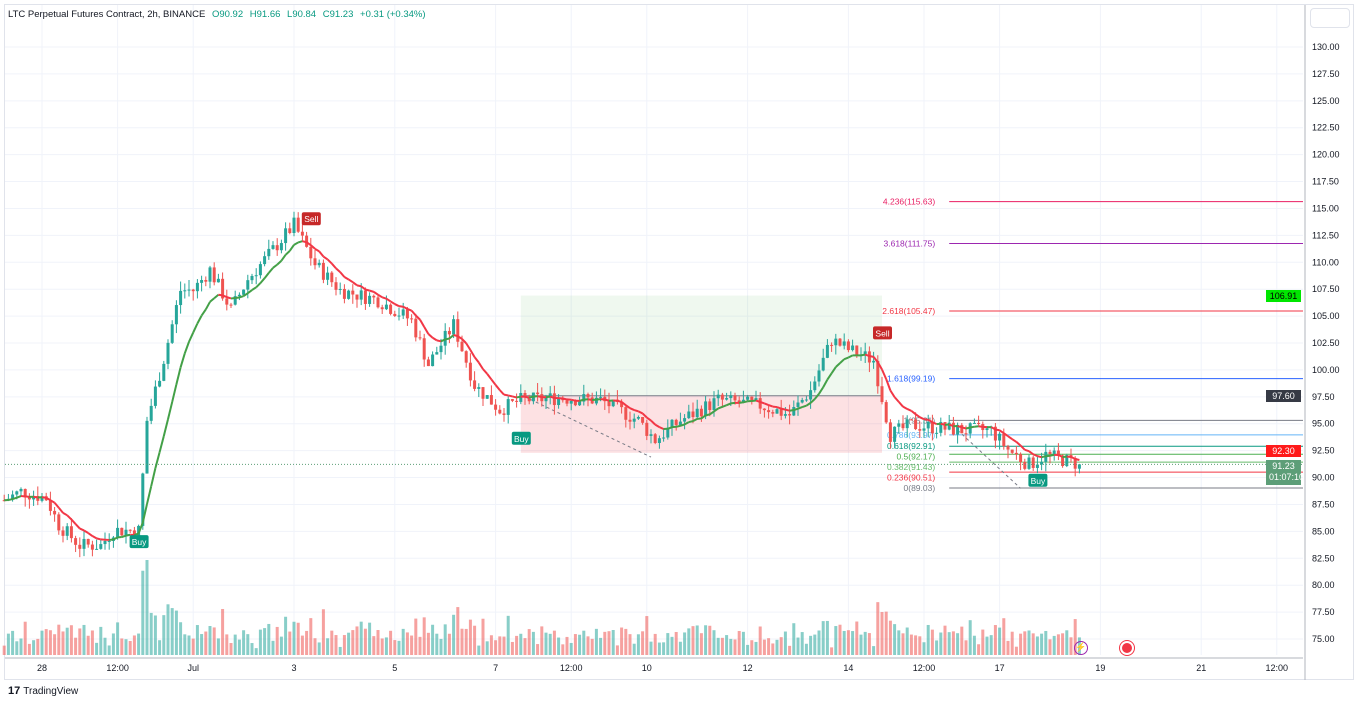  I want to click on y-tick-label: 87.50, so click(1323, 504).